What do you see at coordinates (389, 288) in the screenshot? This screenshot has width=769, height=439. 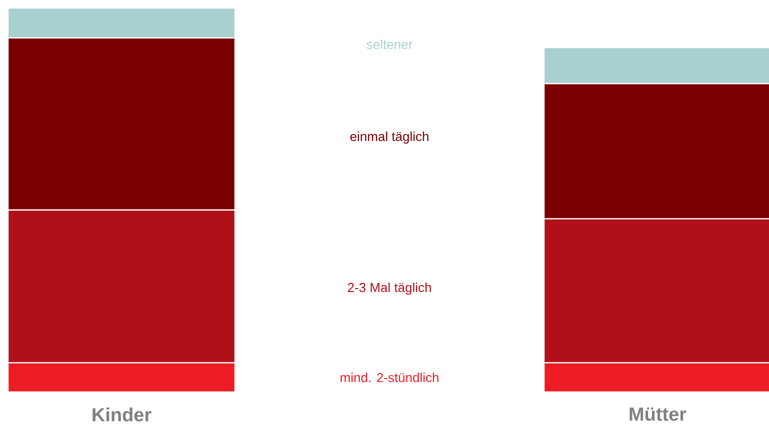 I see `text: 2-3 Mal täglich` at bounding box center [389, 288].